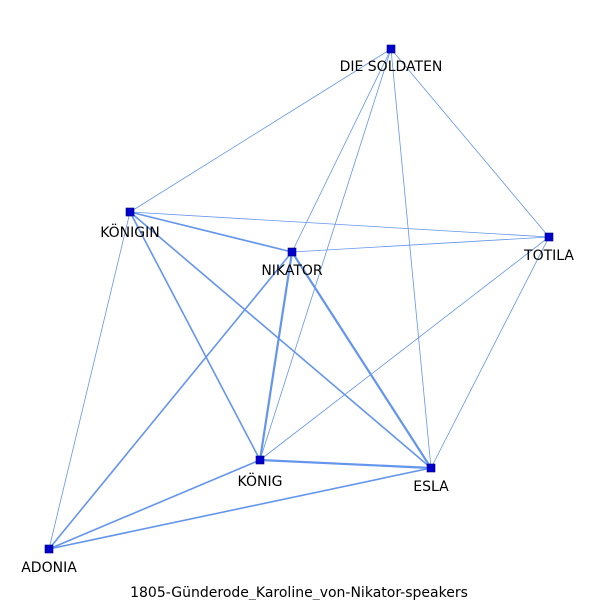 This screenshot has width=600, height=600. I want to click on node-label-nikator: NIKATOR, so click(292, 271).